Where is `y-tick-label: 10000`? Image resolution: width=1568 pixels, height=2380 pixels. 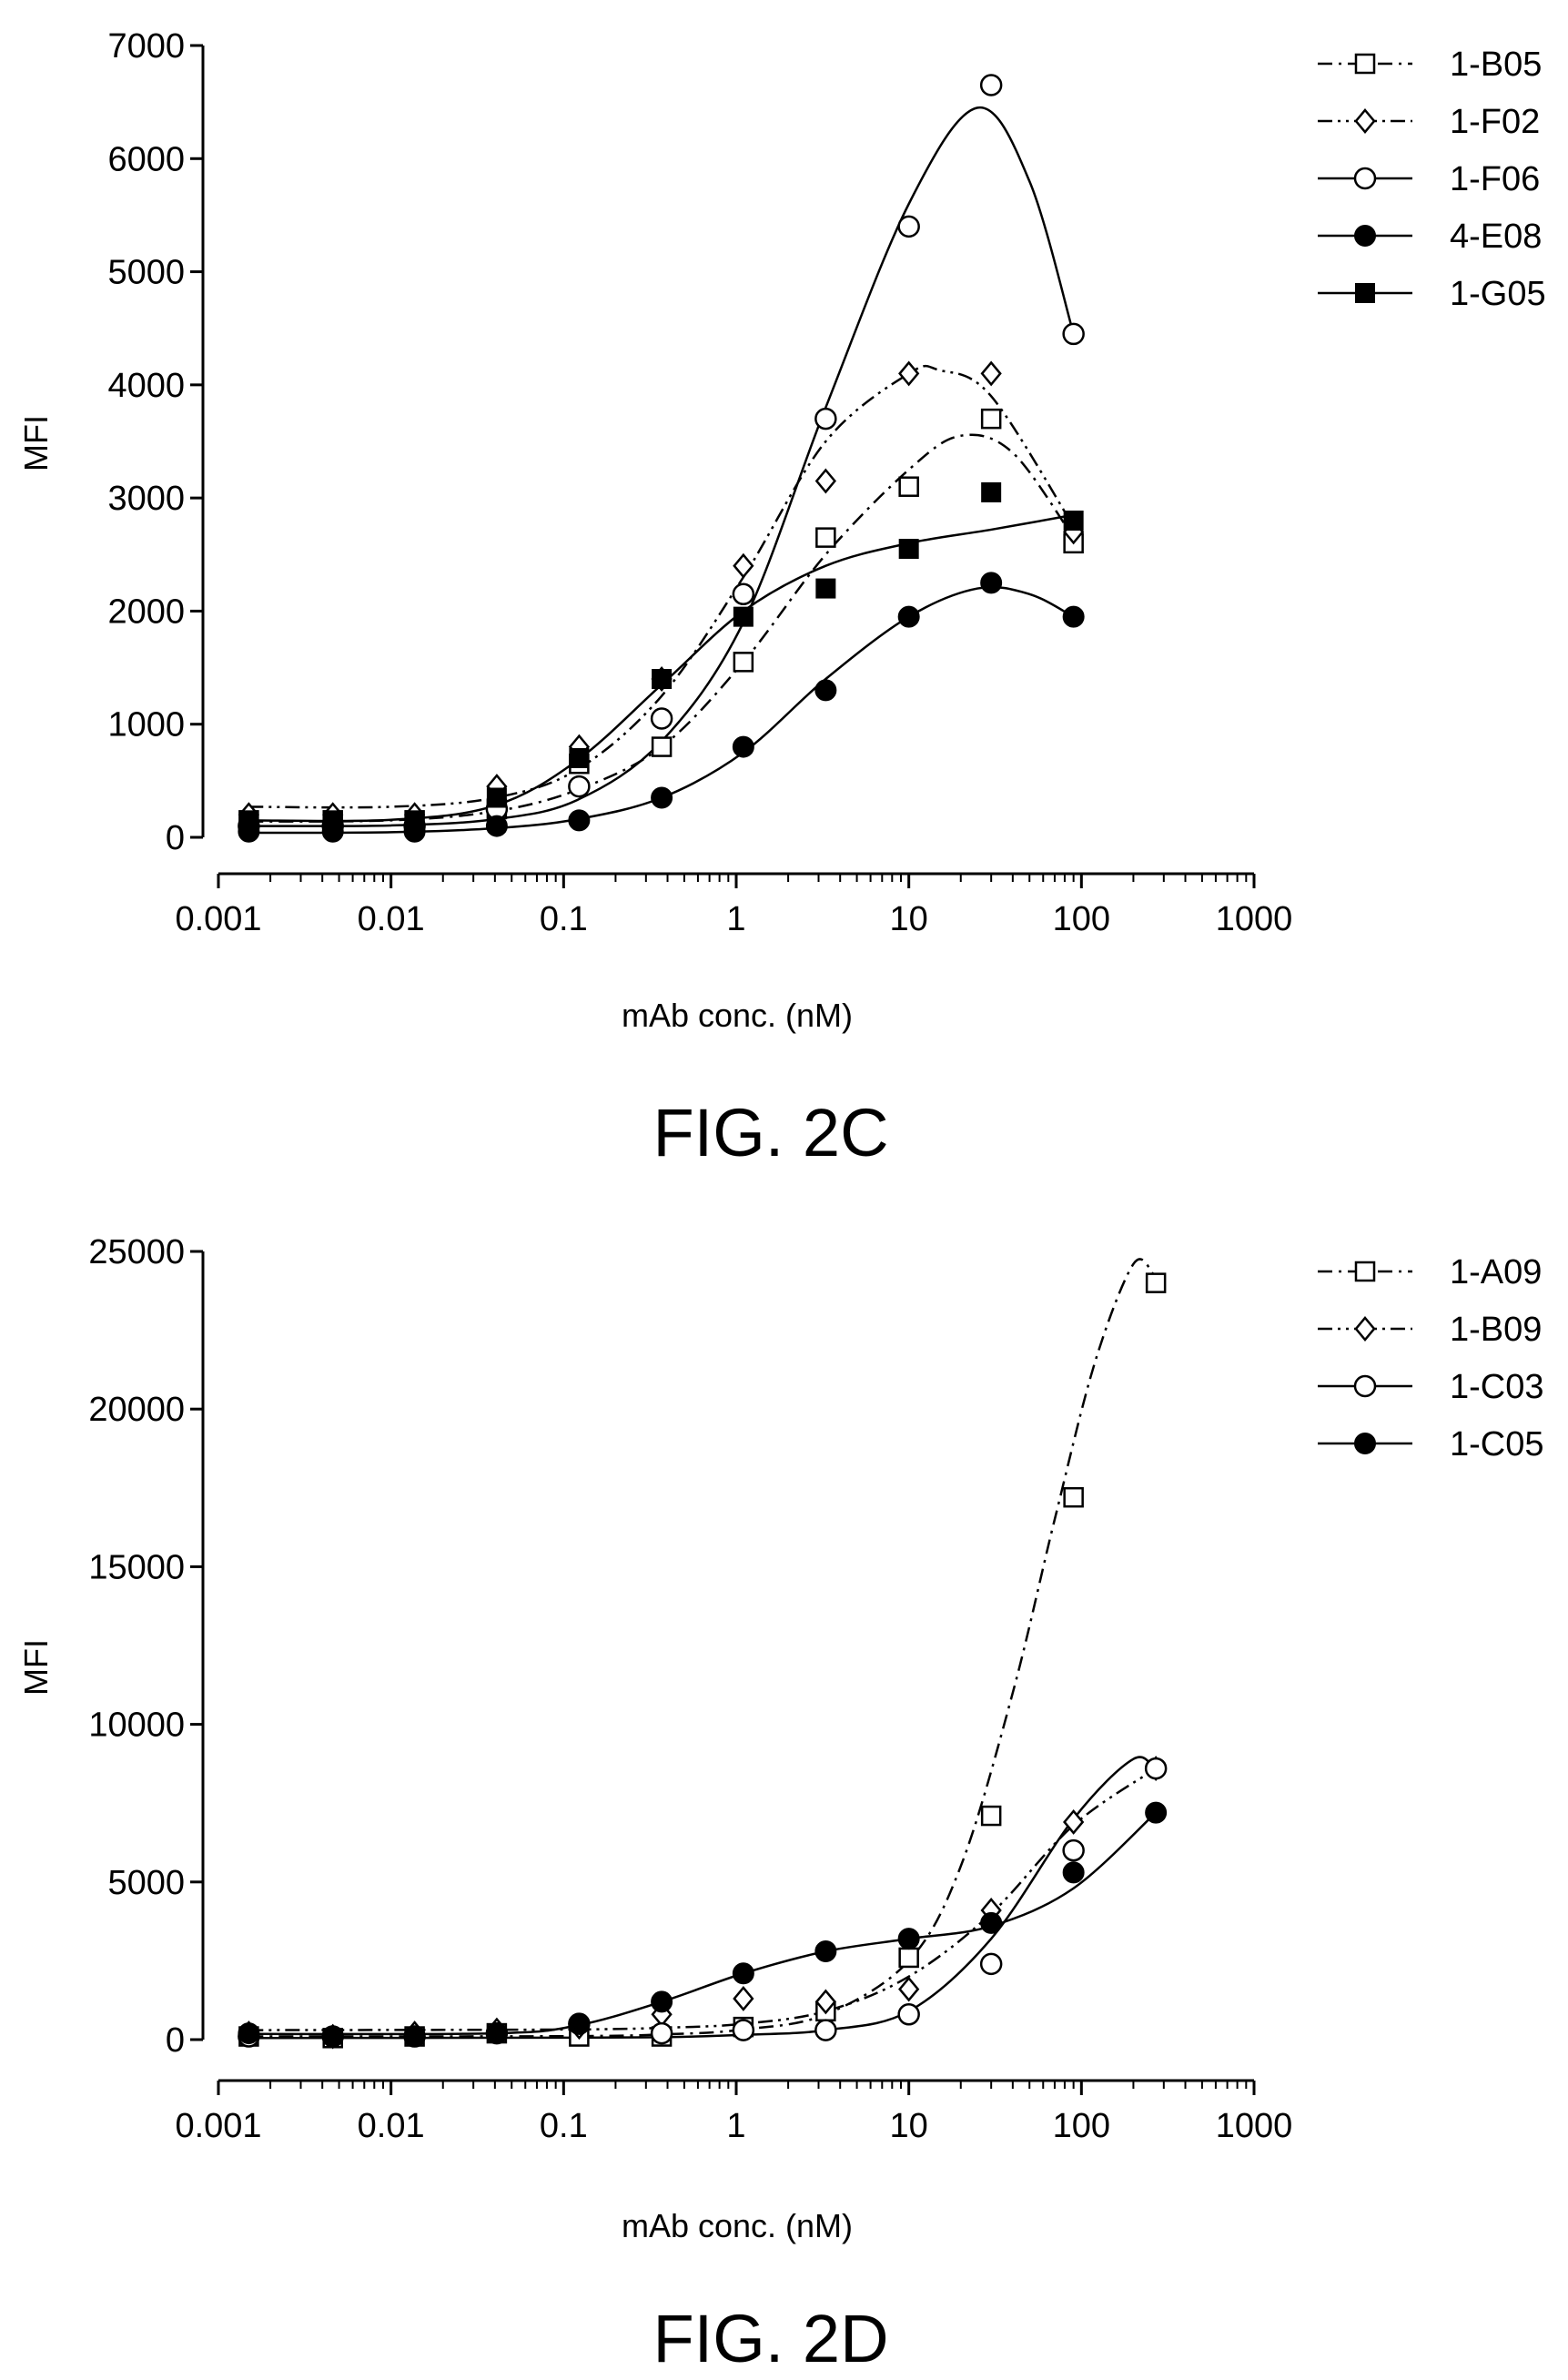 y-tick-label: 10000 is located at coordinates (136, 1726).